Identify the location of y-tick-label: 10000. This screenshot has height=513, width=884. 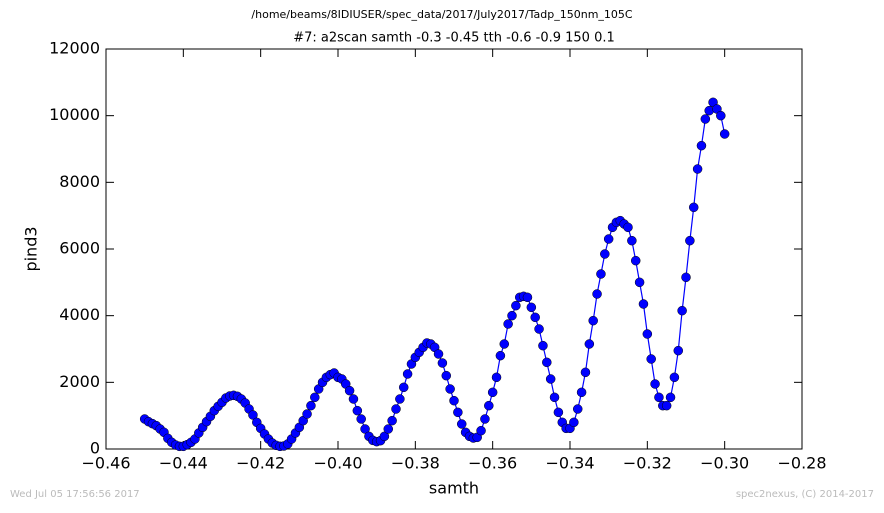
(74, 114).